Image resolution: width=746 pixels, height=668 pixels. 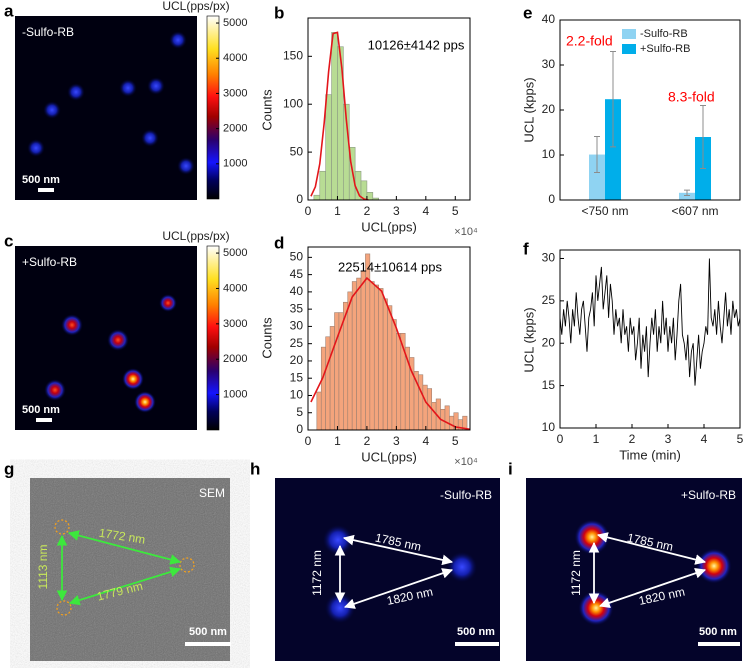 I want to click on panel-letter: g, so click(x=9, y=468).